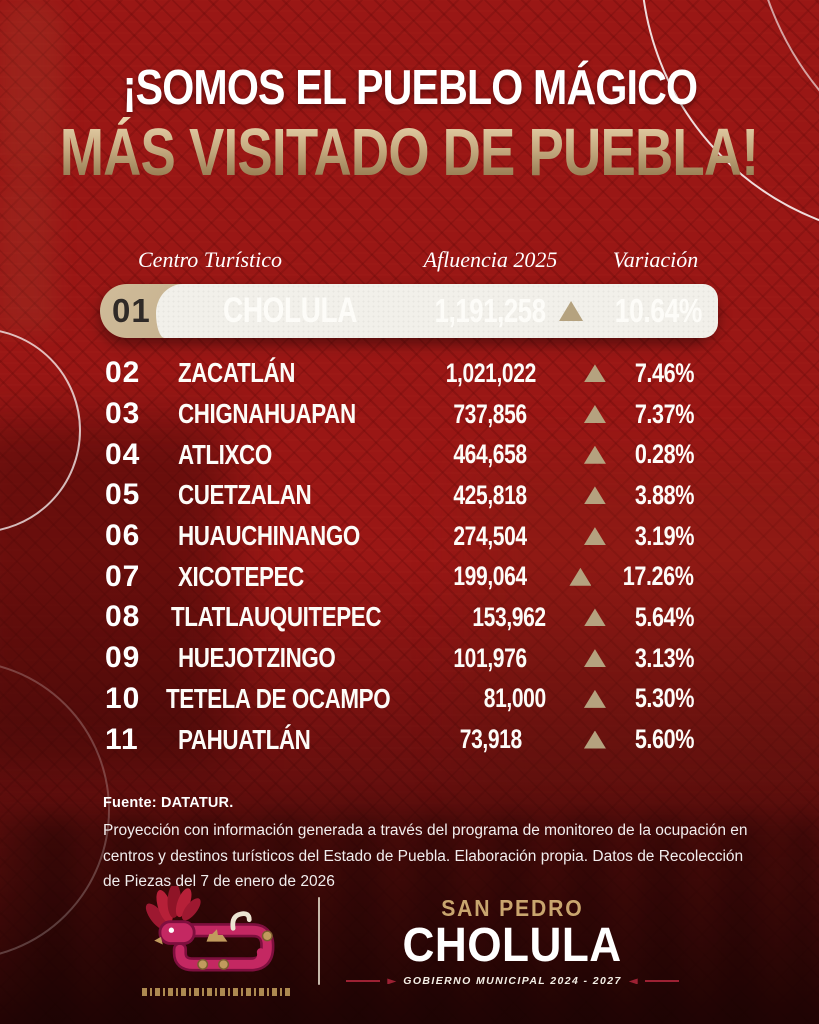  I want to click on decor-line-left, so click(363, 981).